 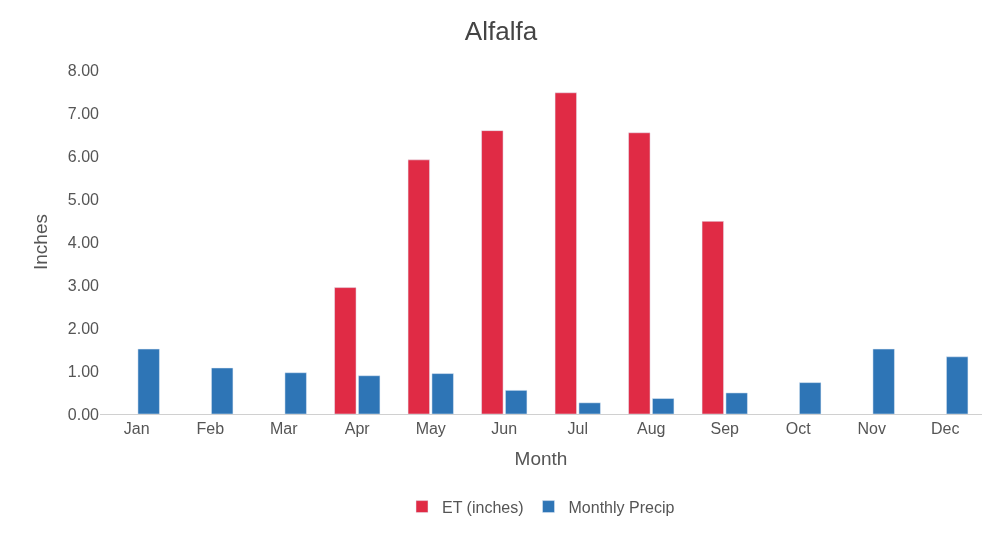 What do you see at coordinates (136, 429) in the screenshot?
I see `x-tick-label: Jan` at bounding box center [136, 429].